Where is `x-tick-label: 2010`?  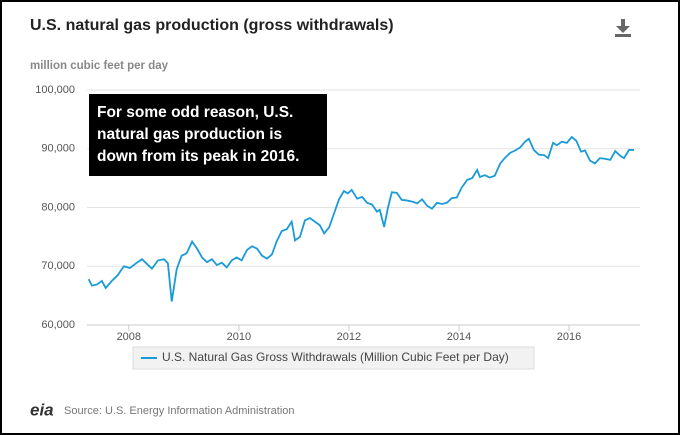
x-tick-label: 2010 is located at coordinates (239, 337).